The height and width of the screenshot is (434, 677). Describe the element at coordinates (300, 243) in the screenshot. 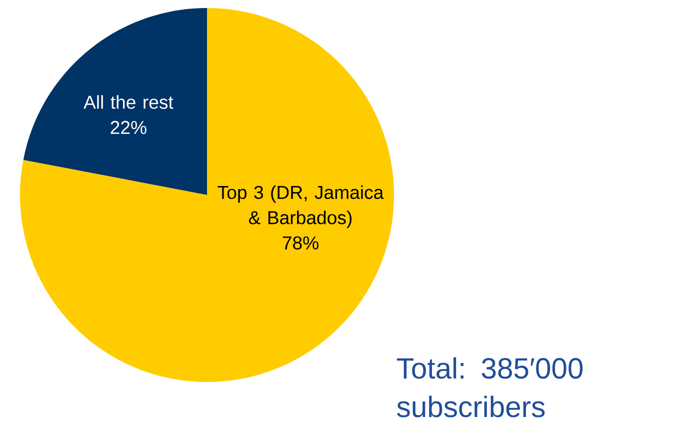

I see `data-label: 78%` at that location.